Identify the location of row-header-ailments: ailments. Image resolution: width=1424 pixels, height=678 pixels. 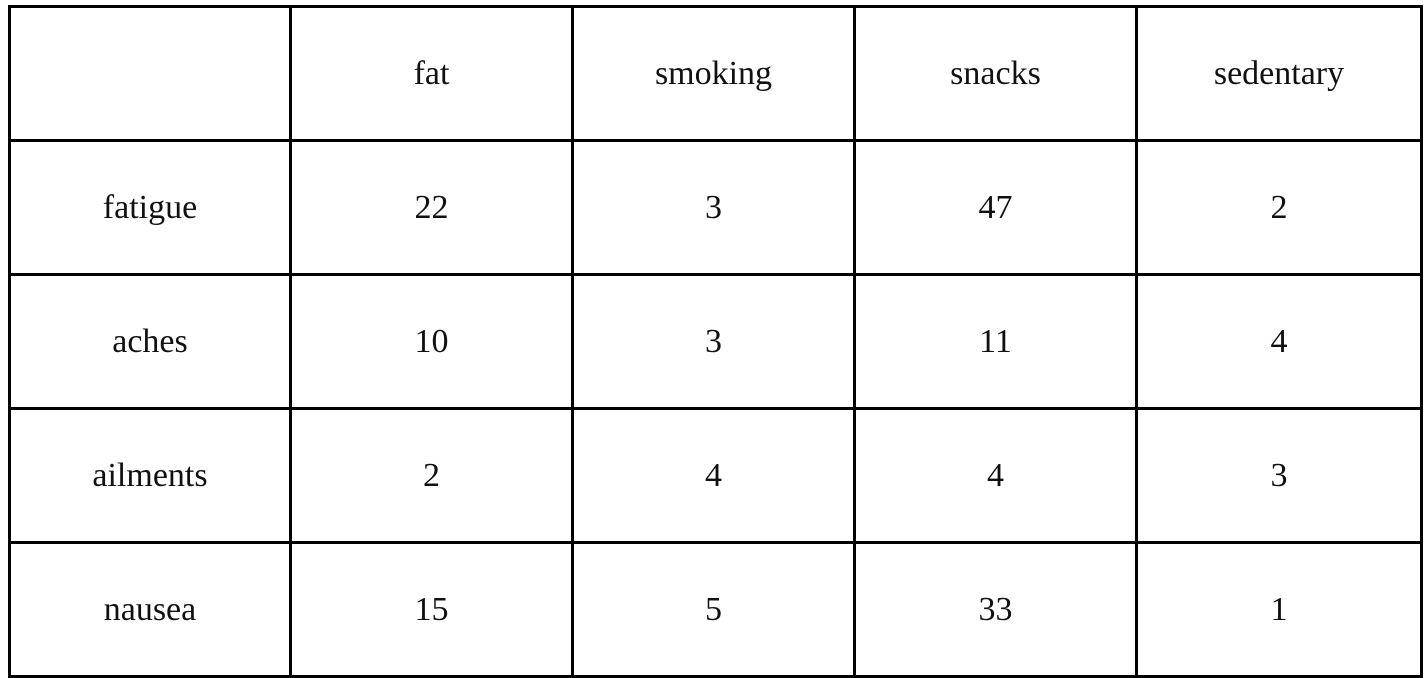
(150, 475).